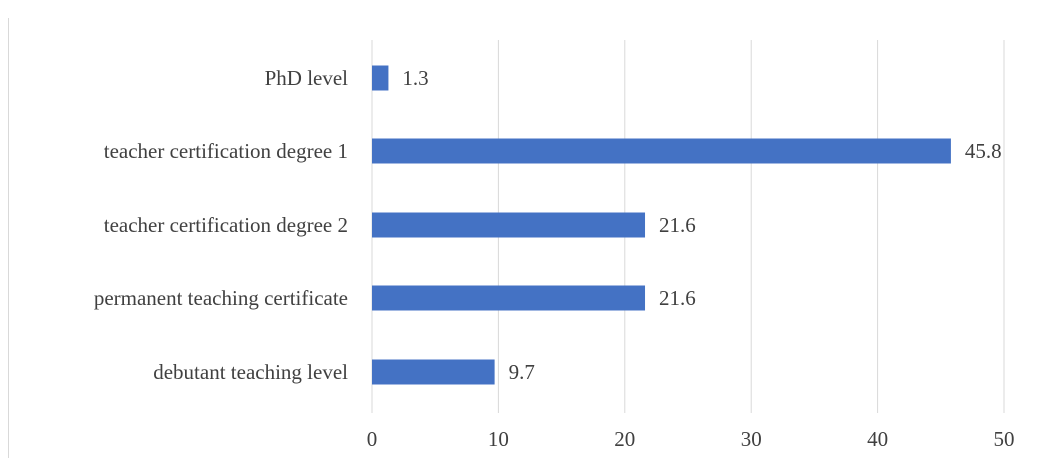 This screenshot has width=1037, height=472. Describe the element at coordinates (221, 298) in the screenshot. I see `category-label: permanent teaching certificate` at that location.